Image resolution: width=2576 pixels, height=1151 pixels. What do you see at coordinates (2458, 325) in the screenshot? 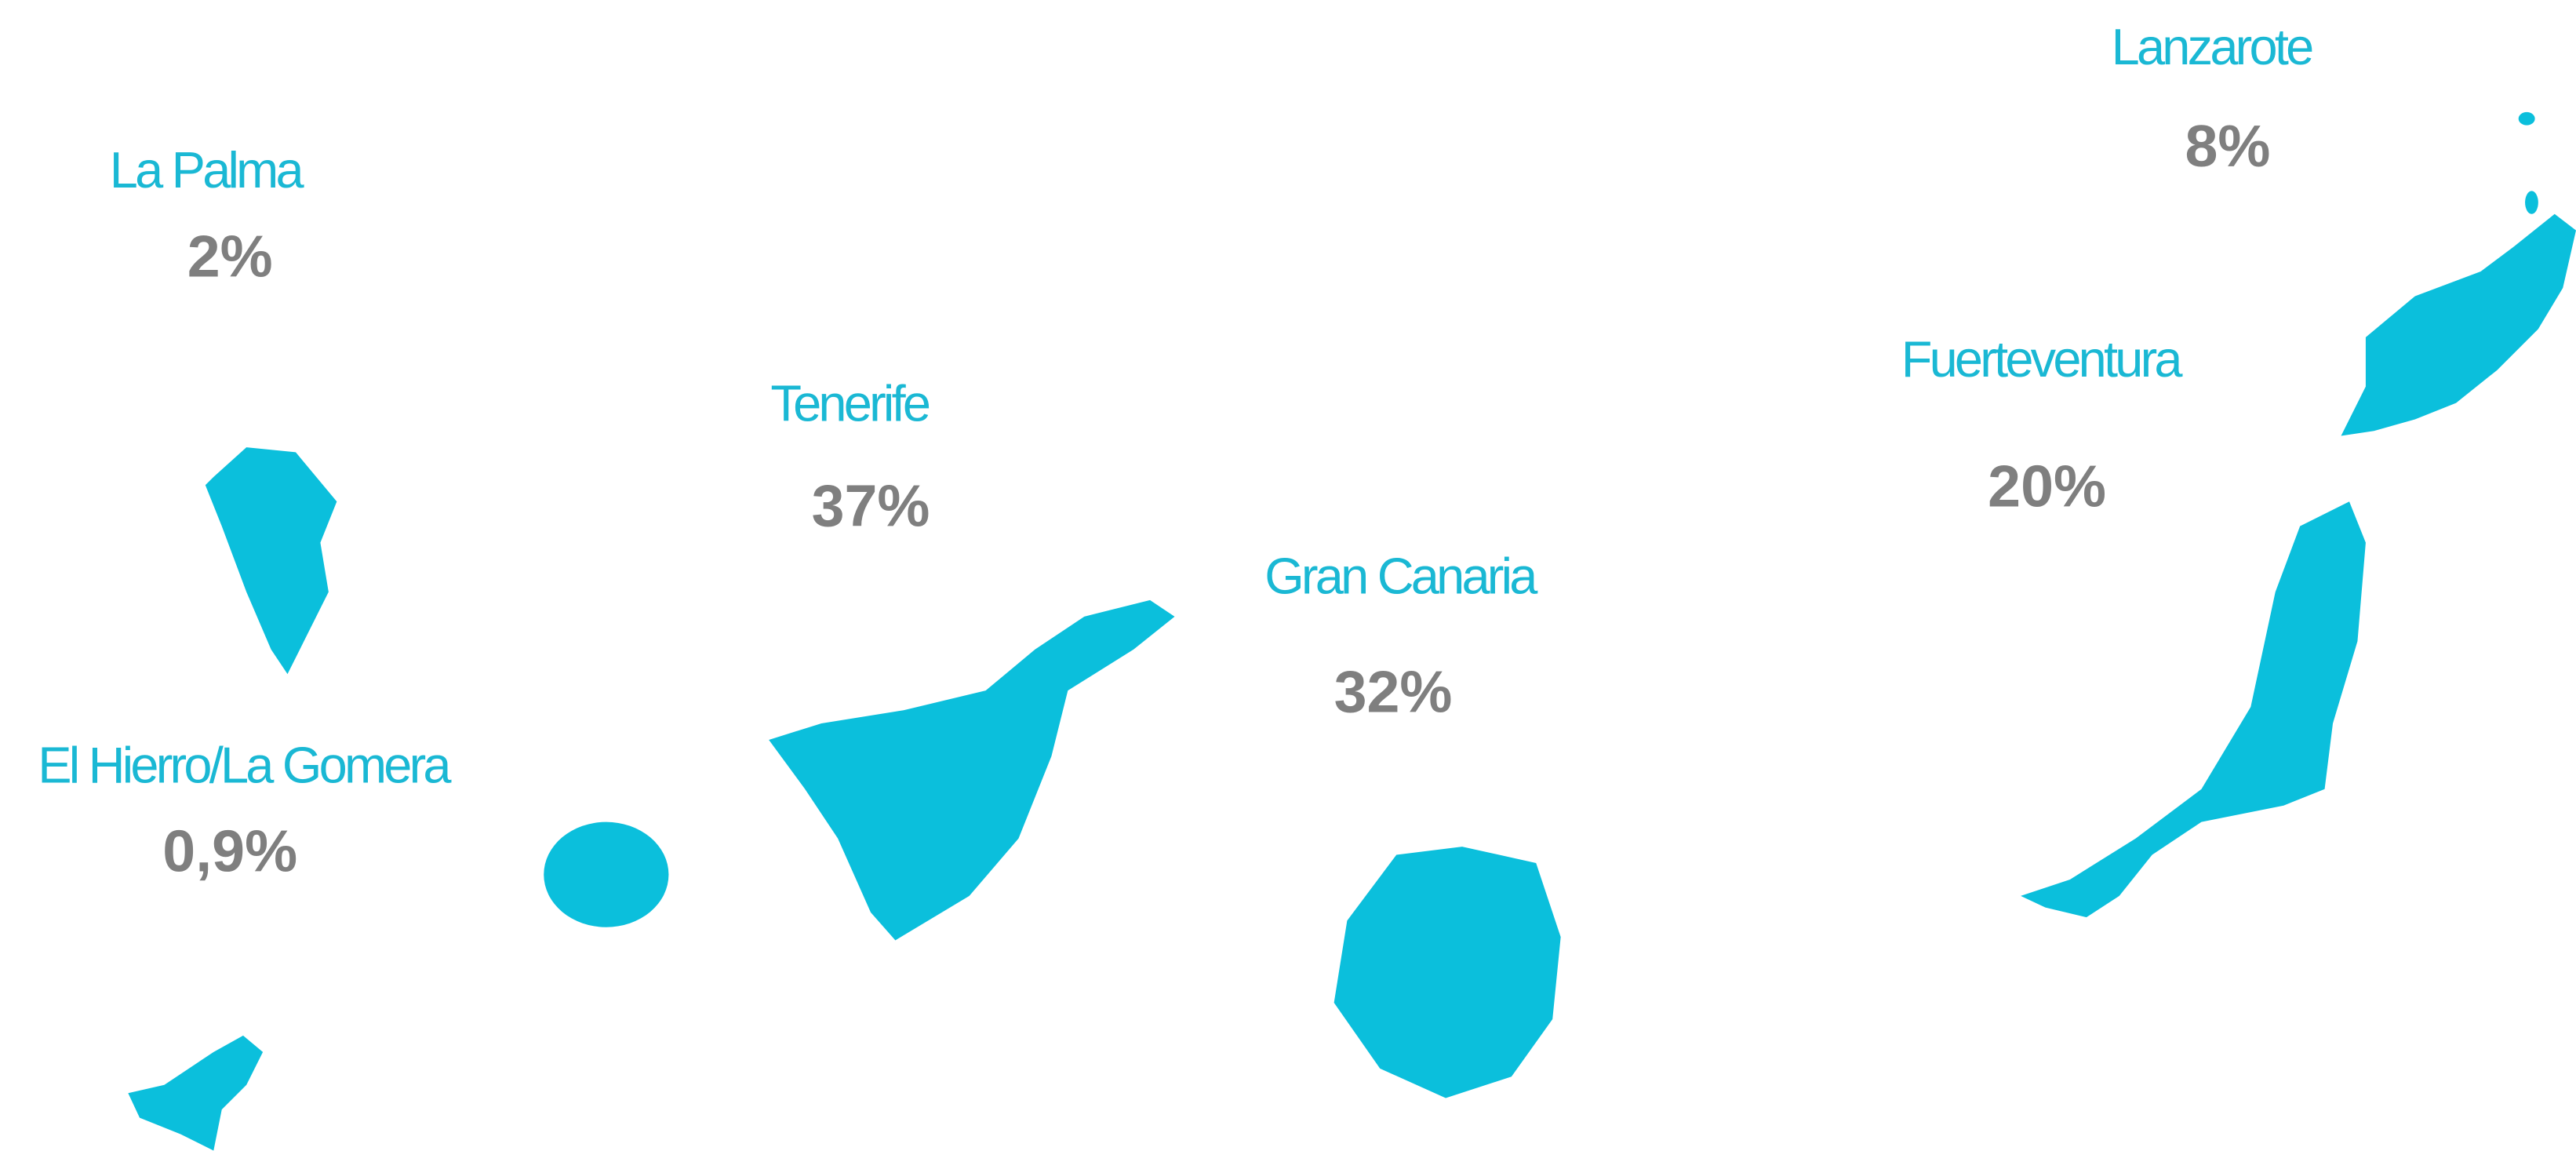
I see `lanzarote-shape` at bounding box center [2458, 325].